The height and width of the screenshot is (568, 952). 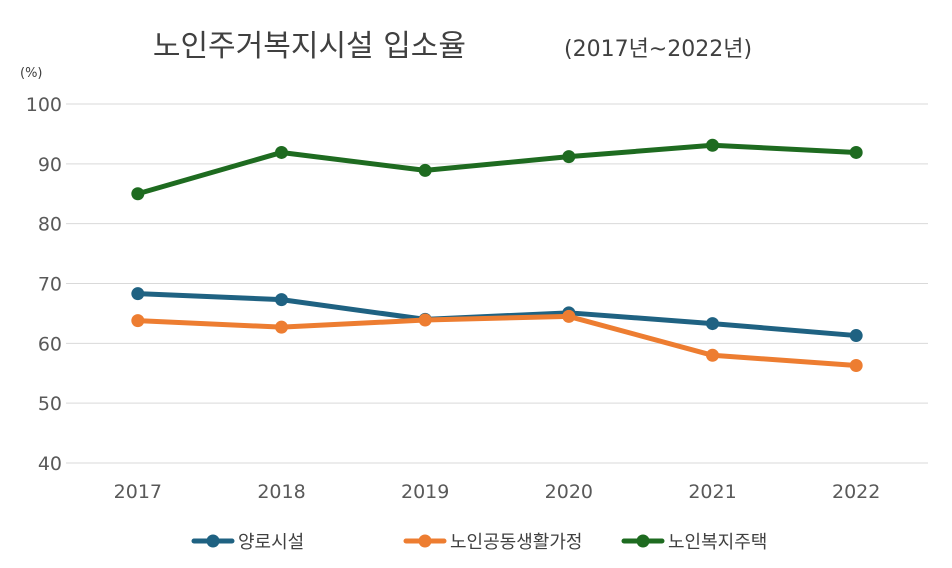 What do you see at coordinates (658, 49) in the screenshot?
I see `chart-subtitle: (2017년~2022년)` at bounding box center [658, 49].